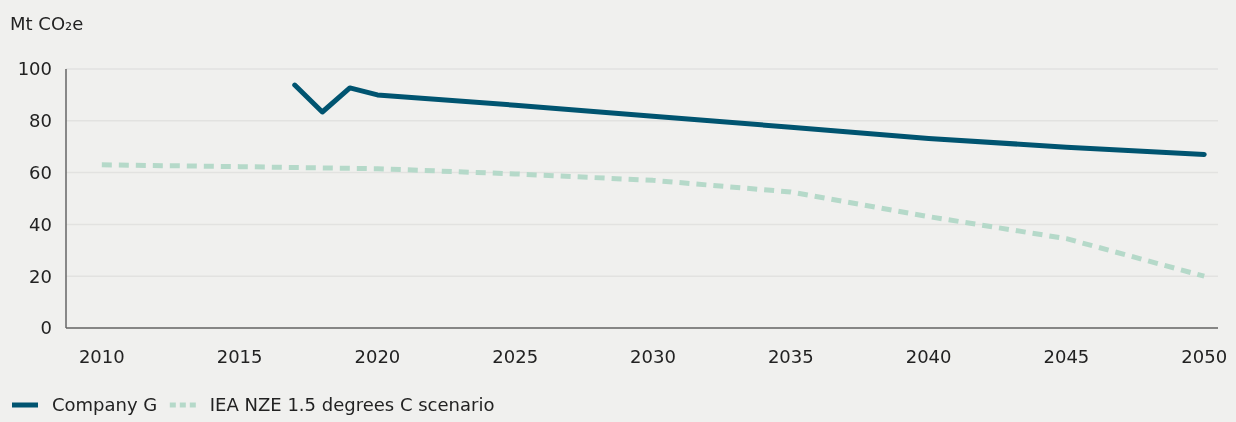 The width and height of the screenshot is (1236, 422). I want to click on x-tick-label: 2035, so click(790, 356).